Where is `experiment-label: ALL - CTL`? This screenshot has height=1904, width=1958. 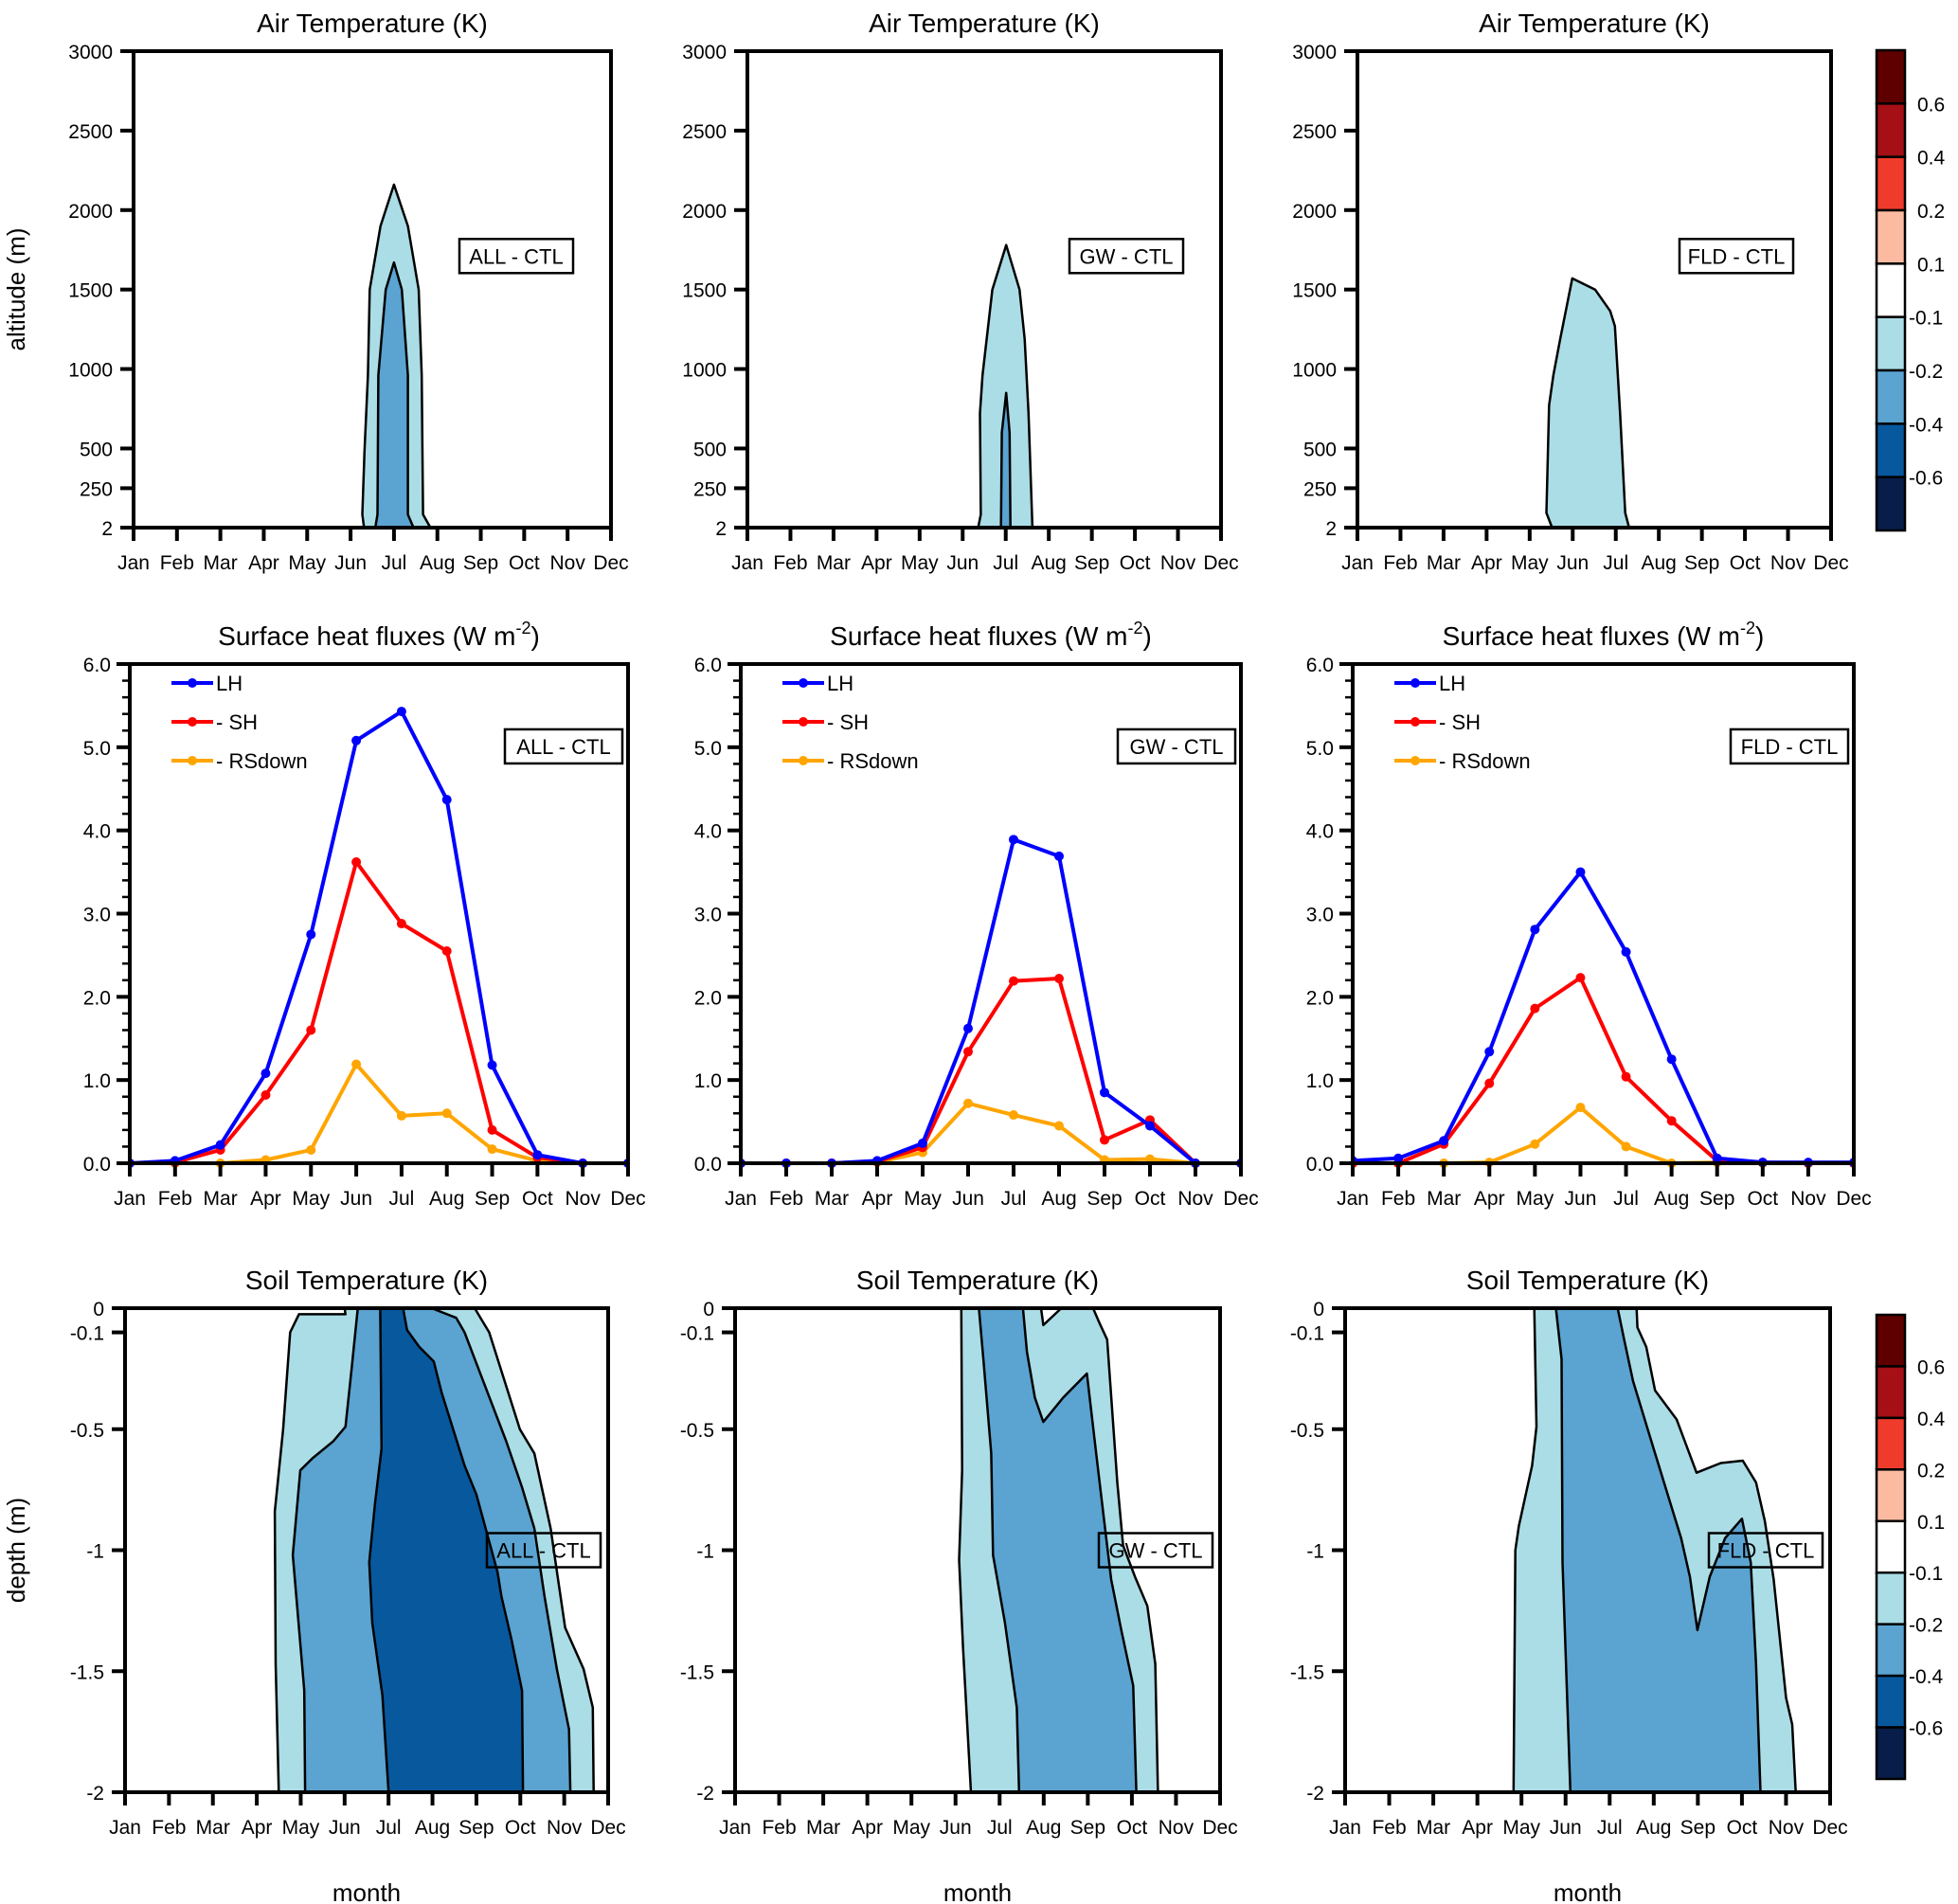 experiment-label: ALL - CTL is located at coordinates (516, 256).